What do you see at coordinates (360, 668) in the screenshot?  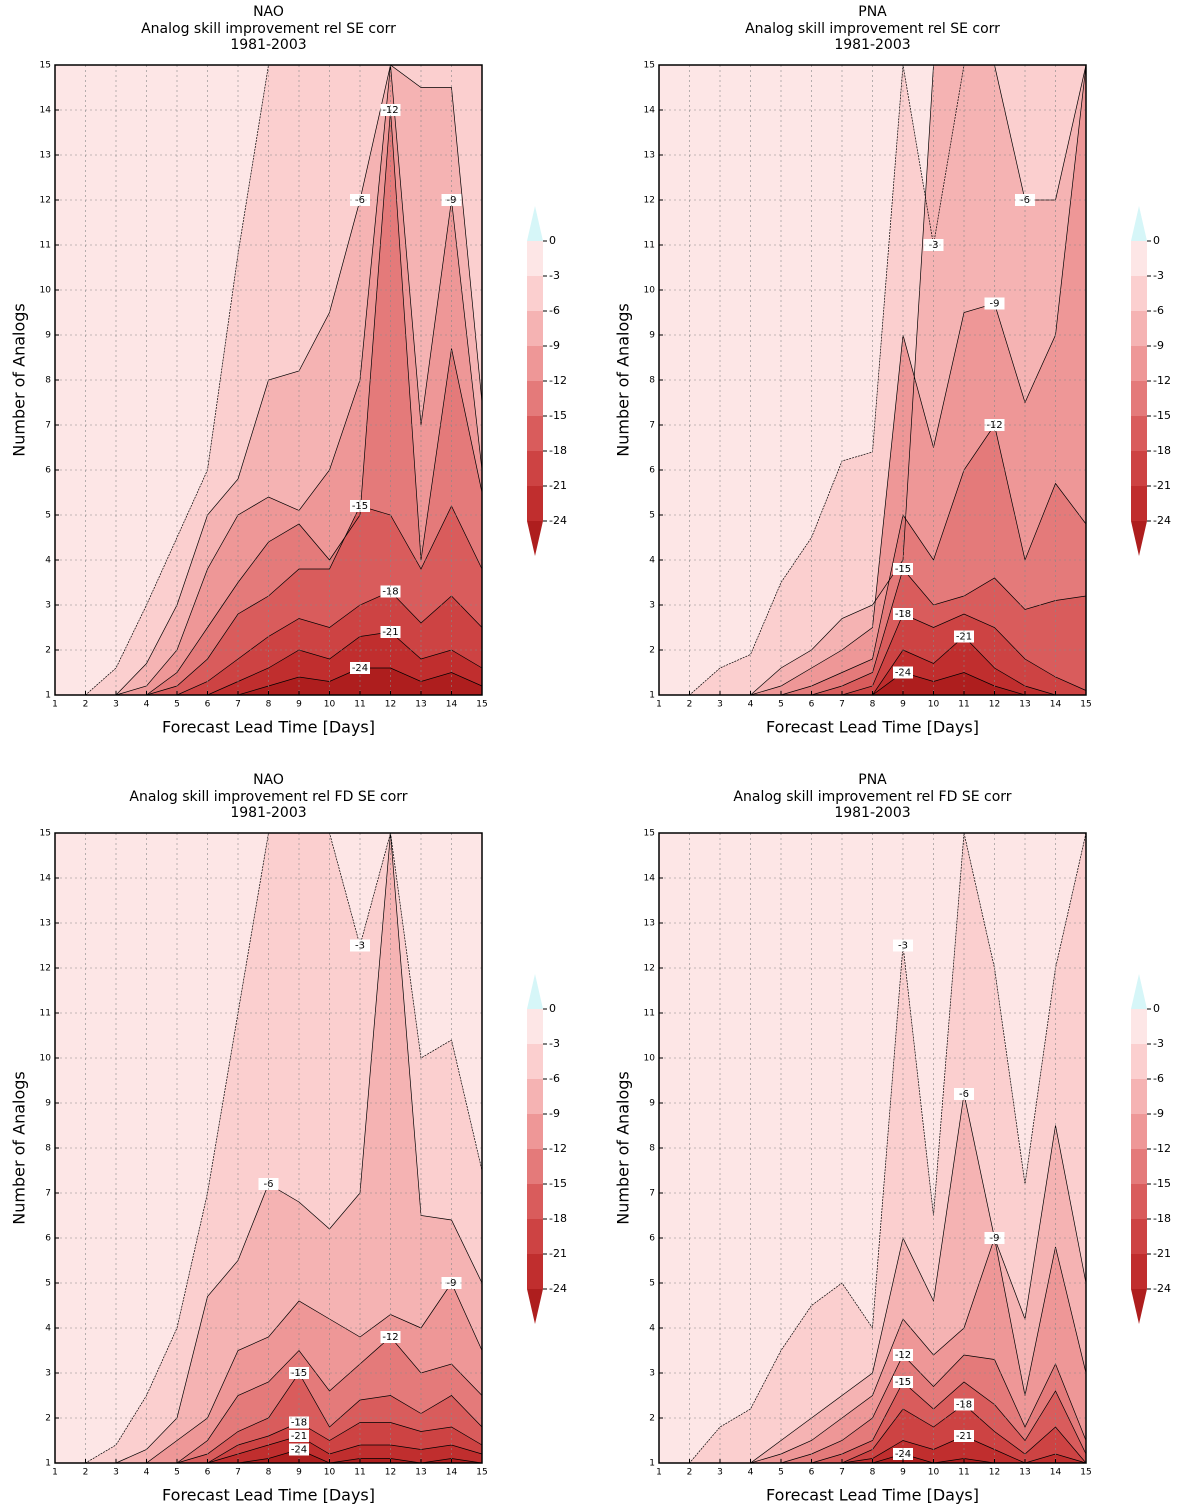 I see `contour-label: -24` at bounding box center [360, 668].